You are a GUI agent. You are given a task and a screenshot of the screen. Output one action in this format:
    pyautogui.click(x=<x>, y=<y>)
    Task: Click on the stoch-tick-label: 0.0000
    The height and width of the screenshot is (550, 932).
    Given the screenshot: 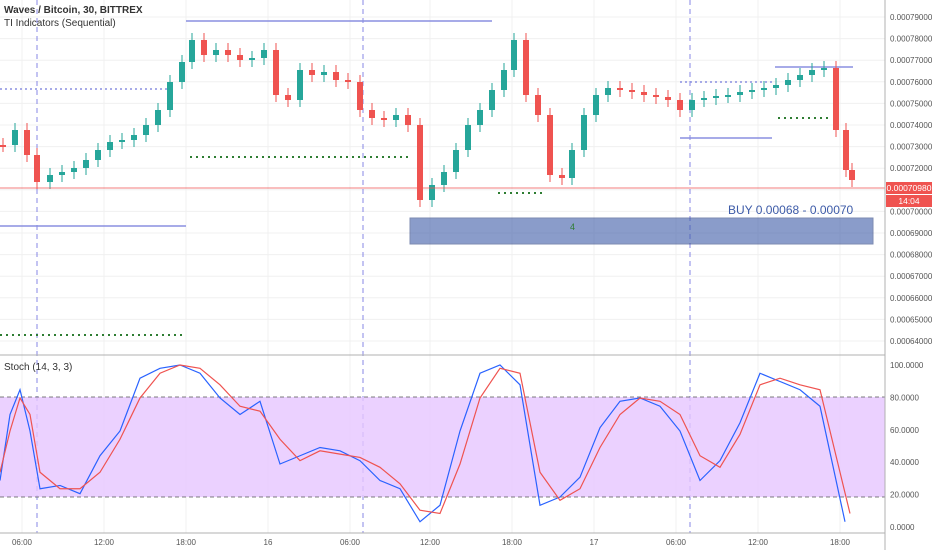 What is the action you would take?
    pyautogui.click(x=902, y=527)
    